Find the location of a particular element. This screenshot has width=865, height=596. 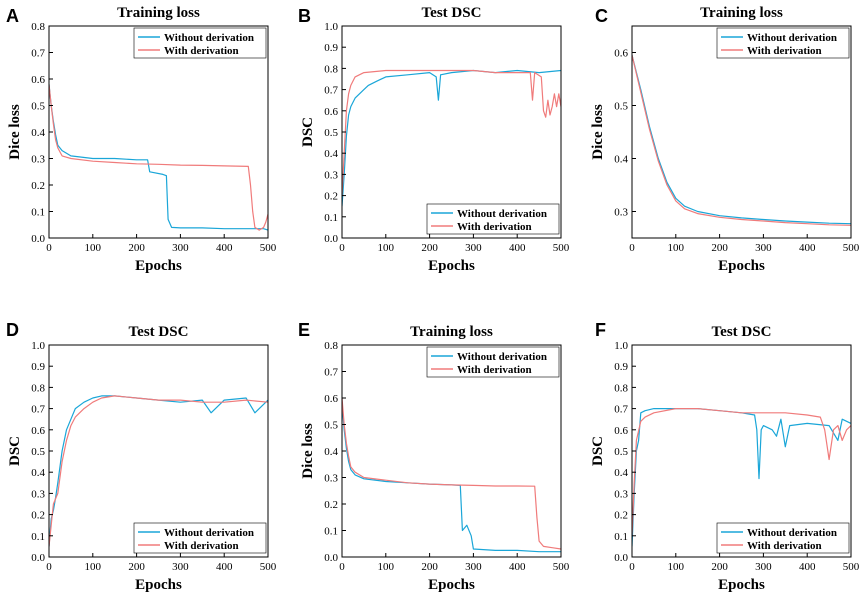

chart-title: Training loss is located at coordinates (158, 13).